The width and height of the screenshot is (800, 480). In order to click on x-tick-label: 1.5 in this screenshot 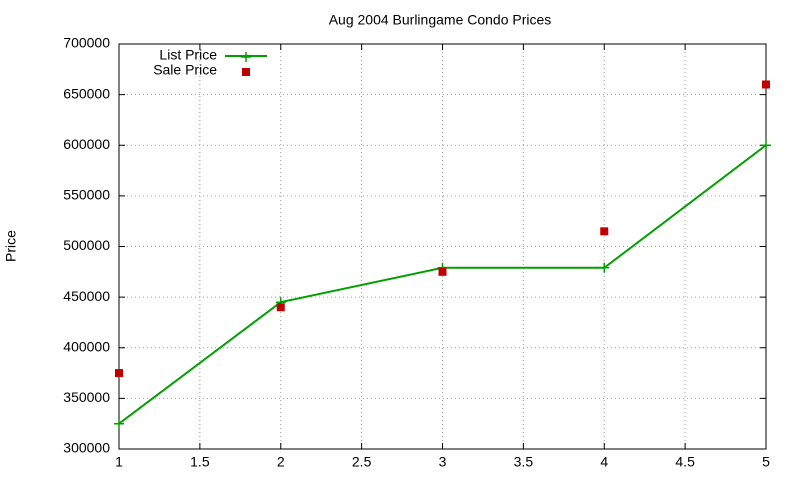, I will do `click(200, 462)`.